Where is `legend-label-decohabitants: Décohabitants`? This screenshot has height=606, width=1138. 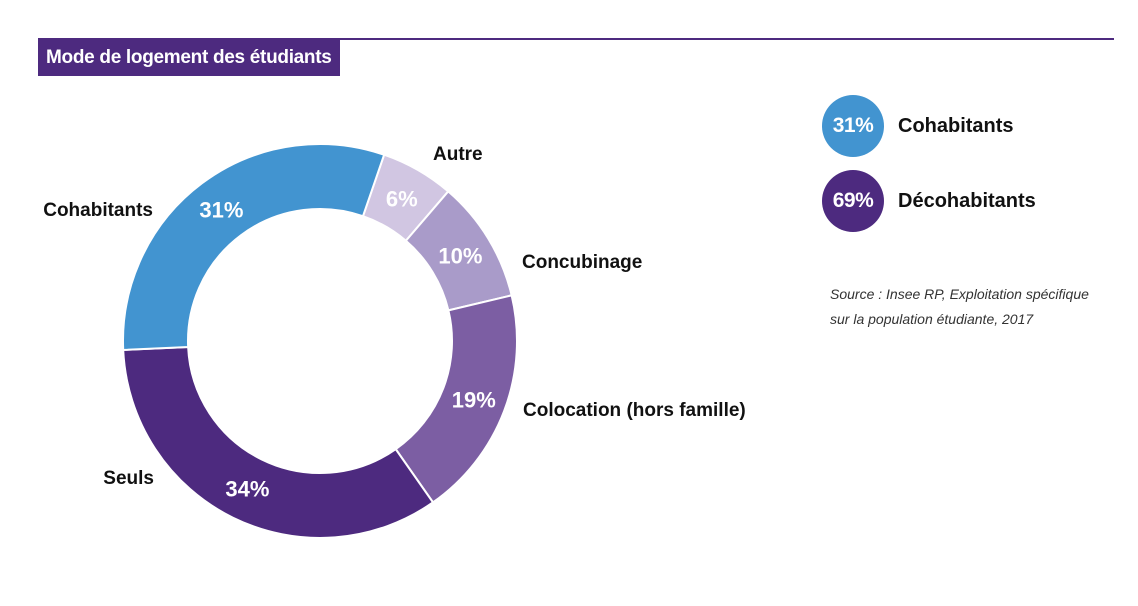 legend-label-decohabitants: Décohabitants is located at coordinates (967, 201).